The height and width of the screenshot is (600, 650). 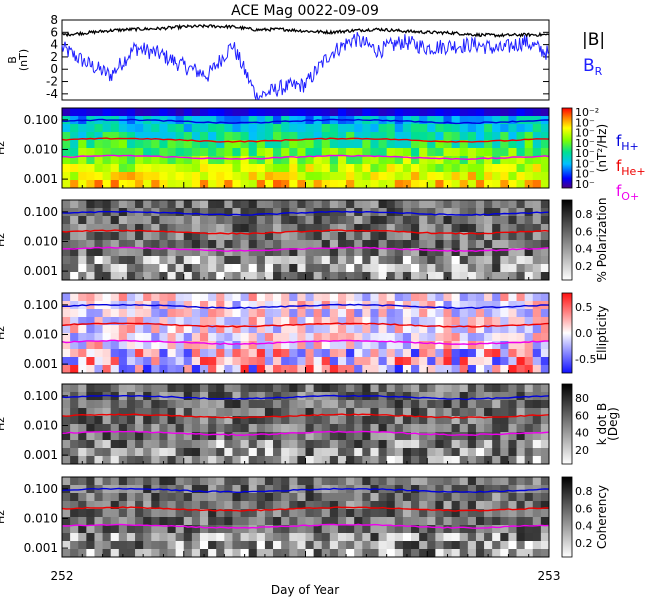 What do you see at coordinates (305, 590) in the screenshot?
I see `x-axis-label: Day of Year` at bounding box center [305, 590].